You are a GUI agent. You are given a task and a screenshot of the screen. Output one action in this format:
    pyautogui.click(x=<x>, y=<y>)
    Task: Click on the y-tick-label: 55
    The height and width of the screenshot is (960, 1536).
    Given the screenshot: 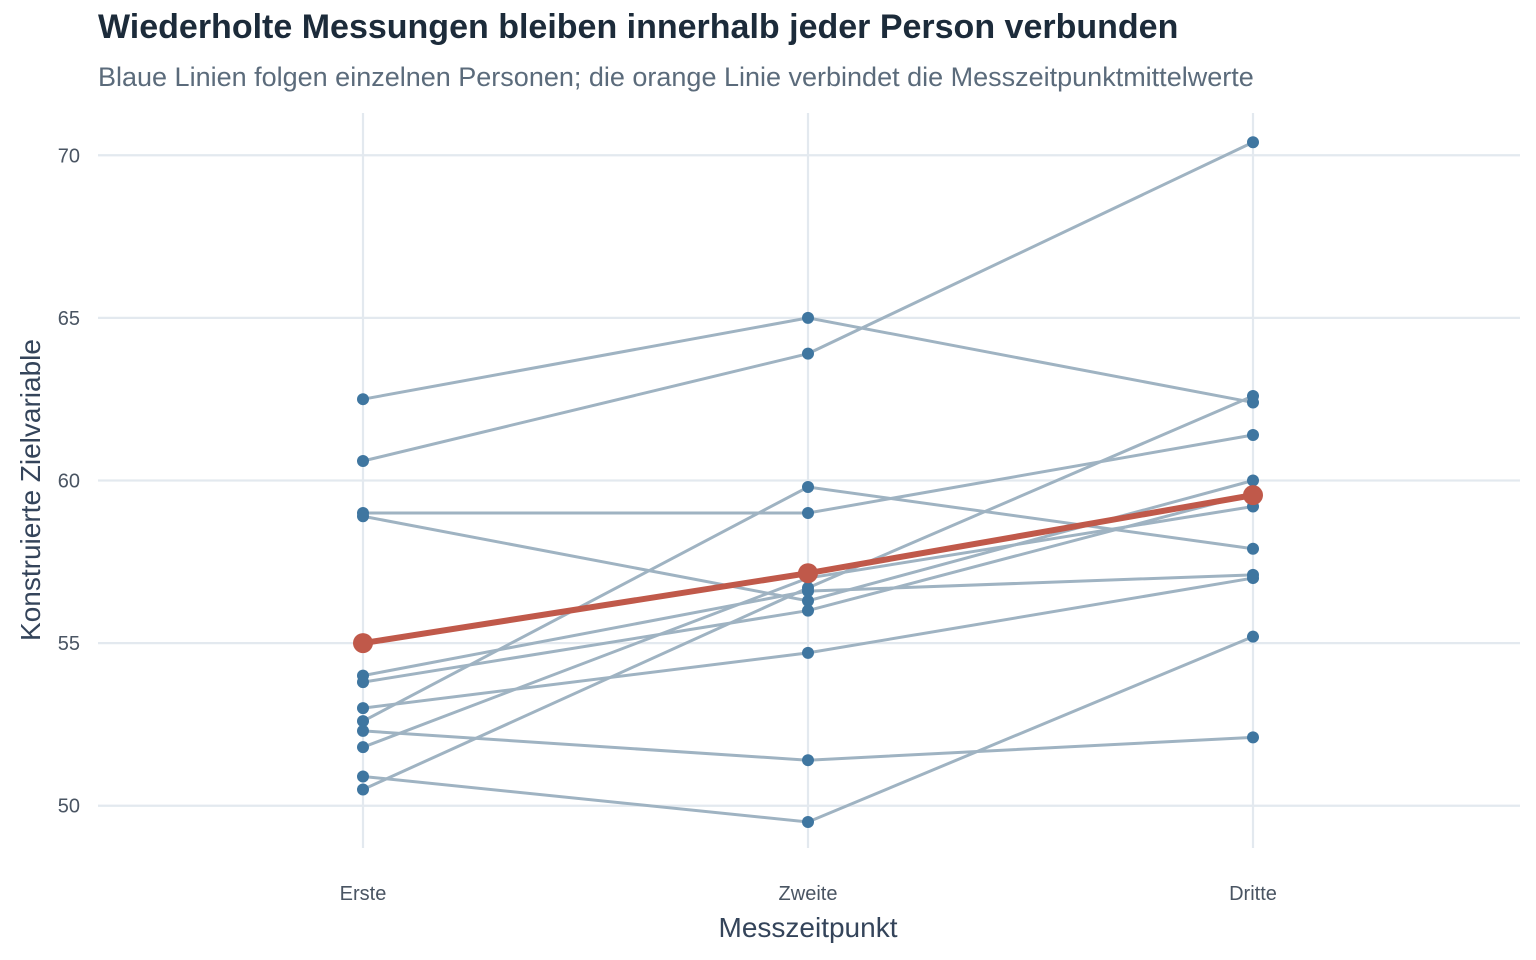 What is the action you would take?
    pyautogui.click(x=69, y=644)
    